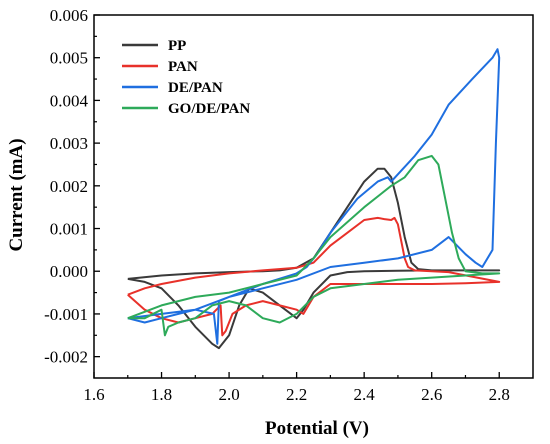  What do you see at coordinates (317, 428) in the screenshot?
I see `x-axis-title: Potential (V)` at bounding box center [317, 428].